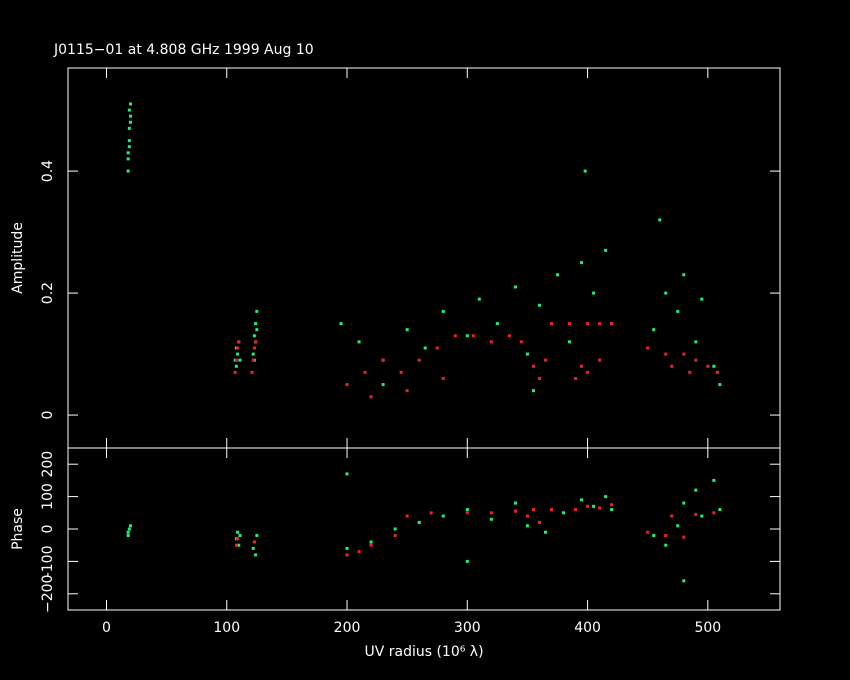 Image resolution: width=850 pixels, height=680 pixels. Describe the element at coordinates (18, 258) in the screenshot. I see `y-axis-label: Amplitude` at that location.